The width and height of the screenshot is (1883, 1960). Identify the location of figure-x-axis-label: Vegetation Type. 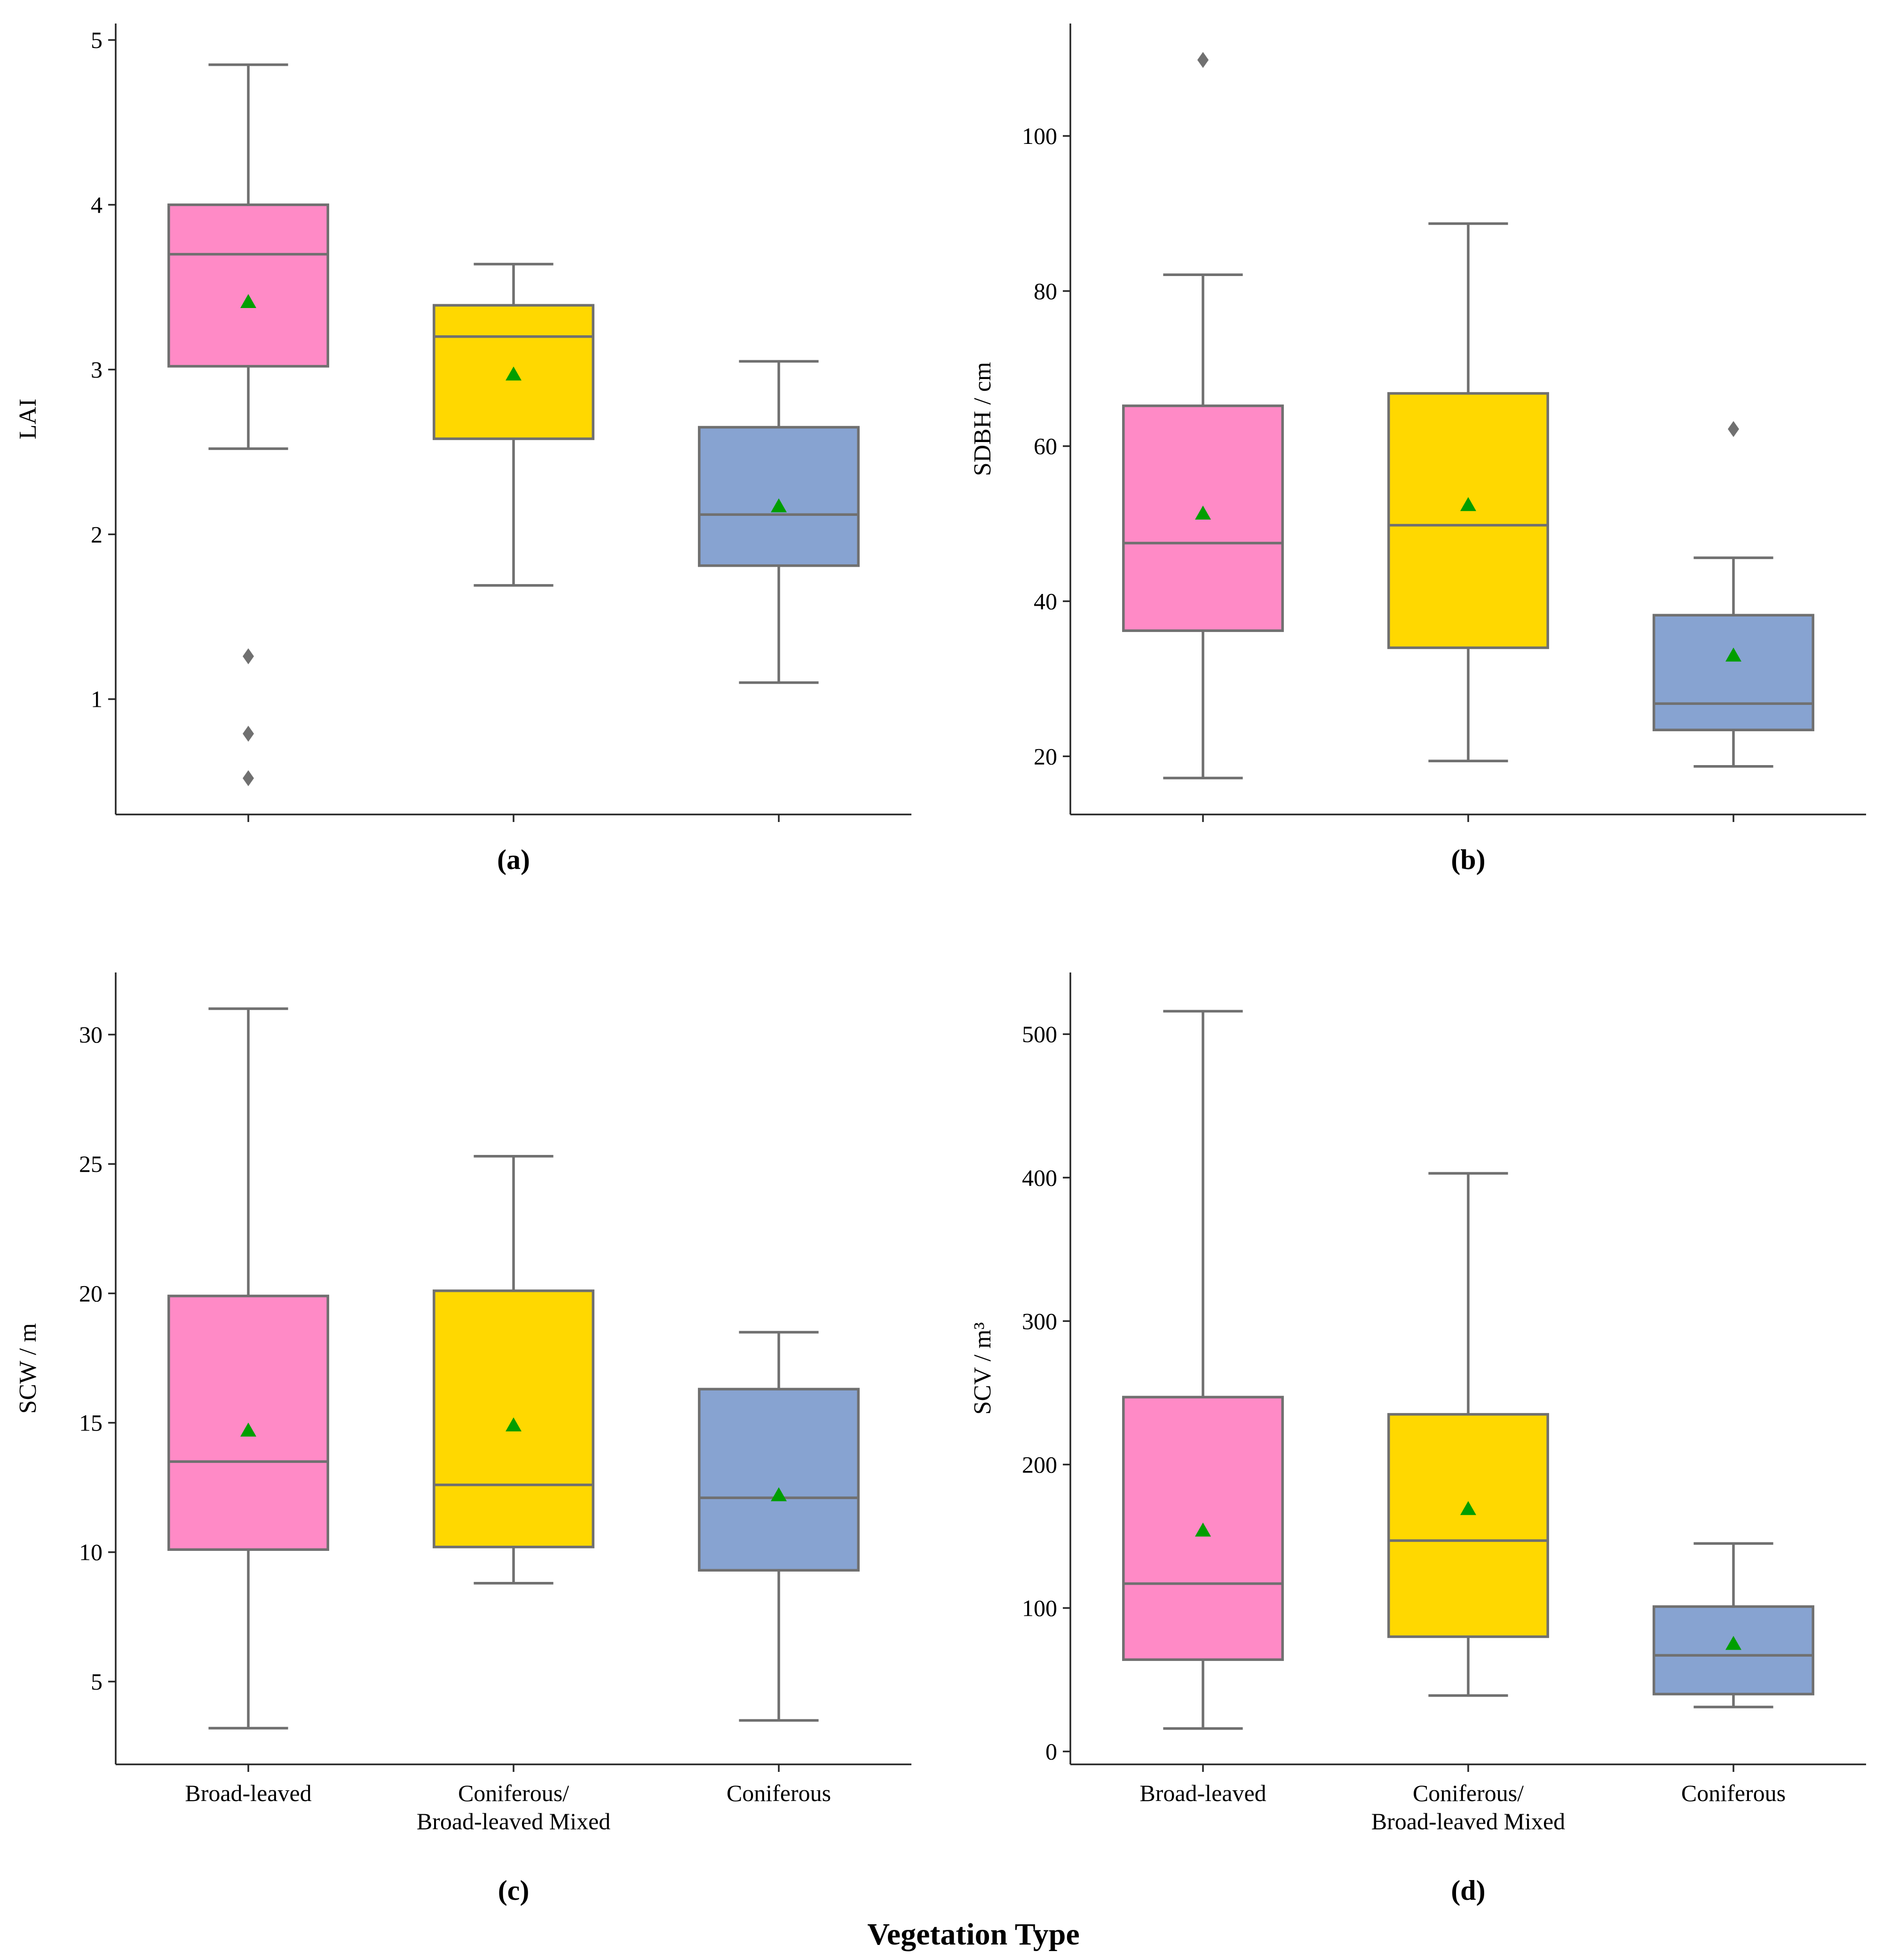
(974, 1935).